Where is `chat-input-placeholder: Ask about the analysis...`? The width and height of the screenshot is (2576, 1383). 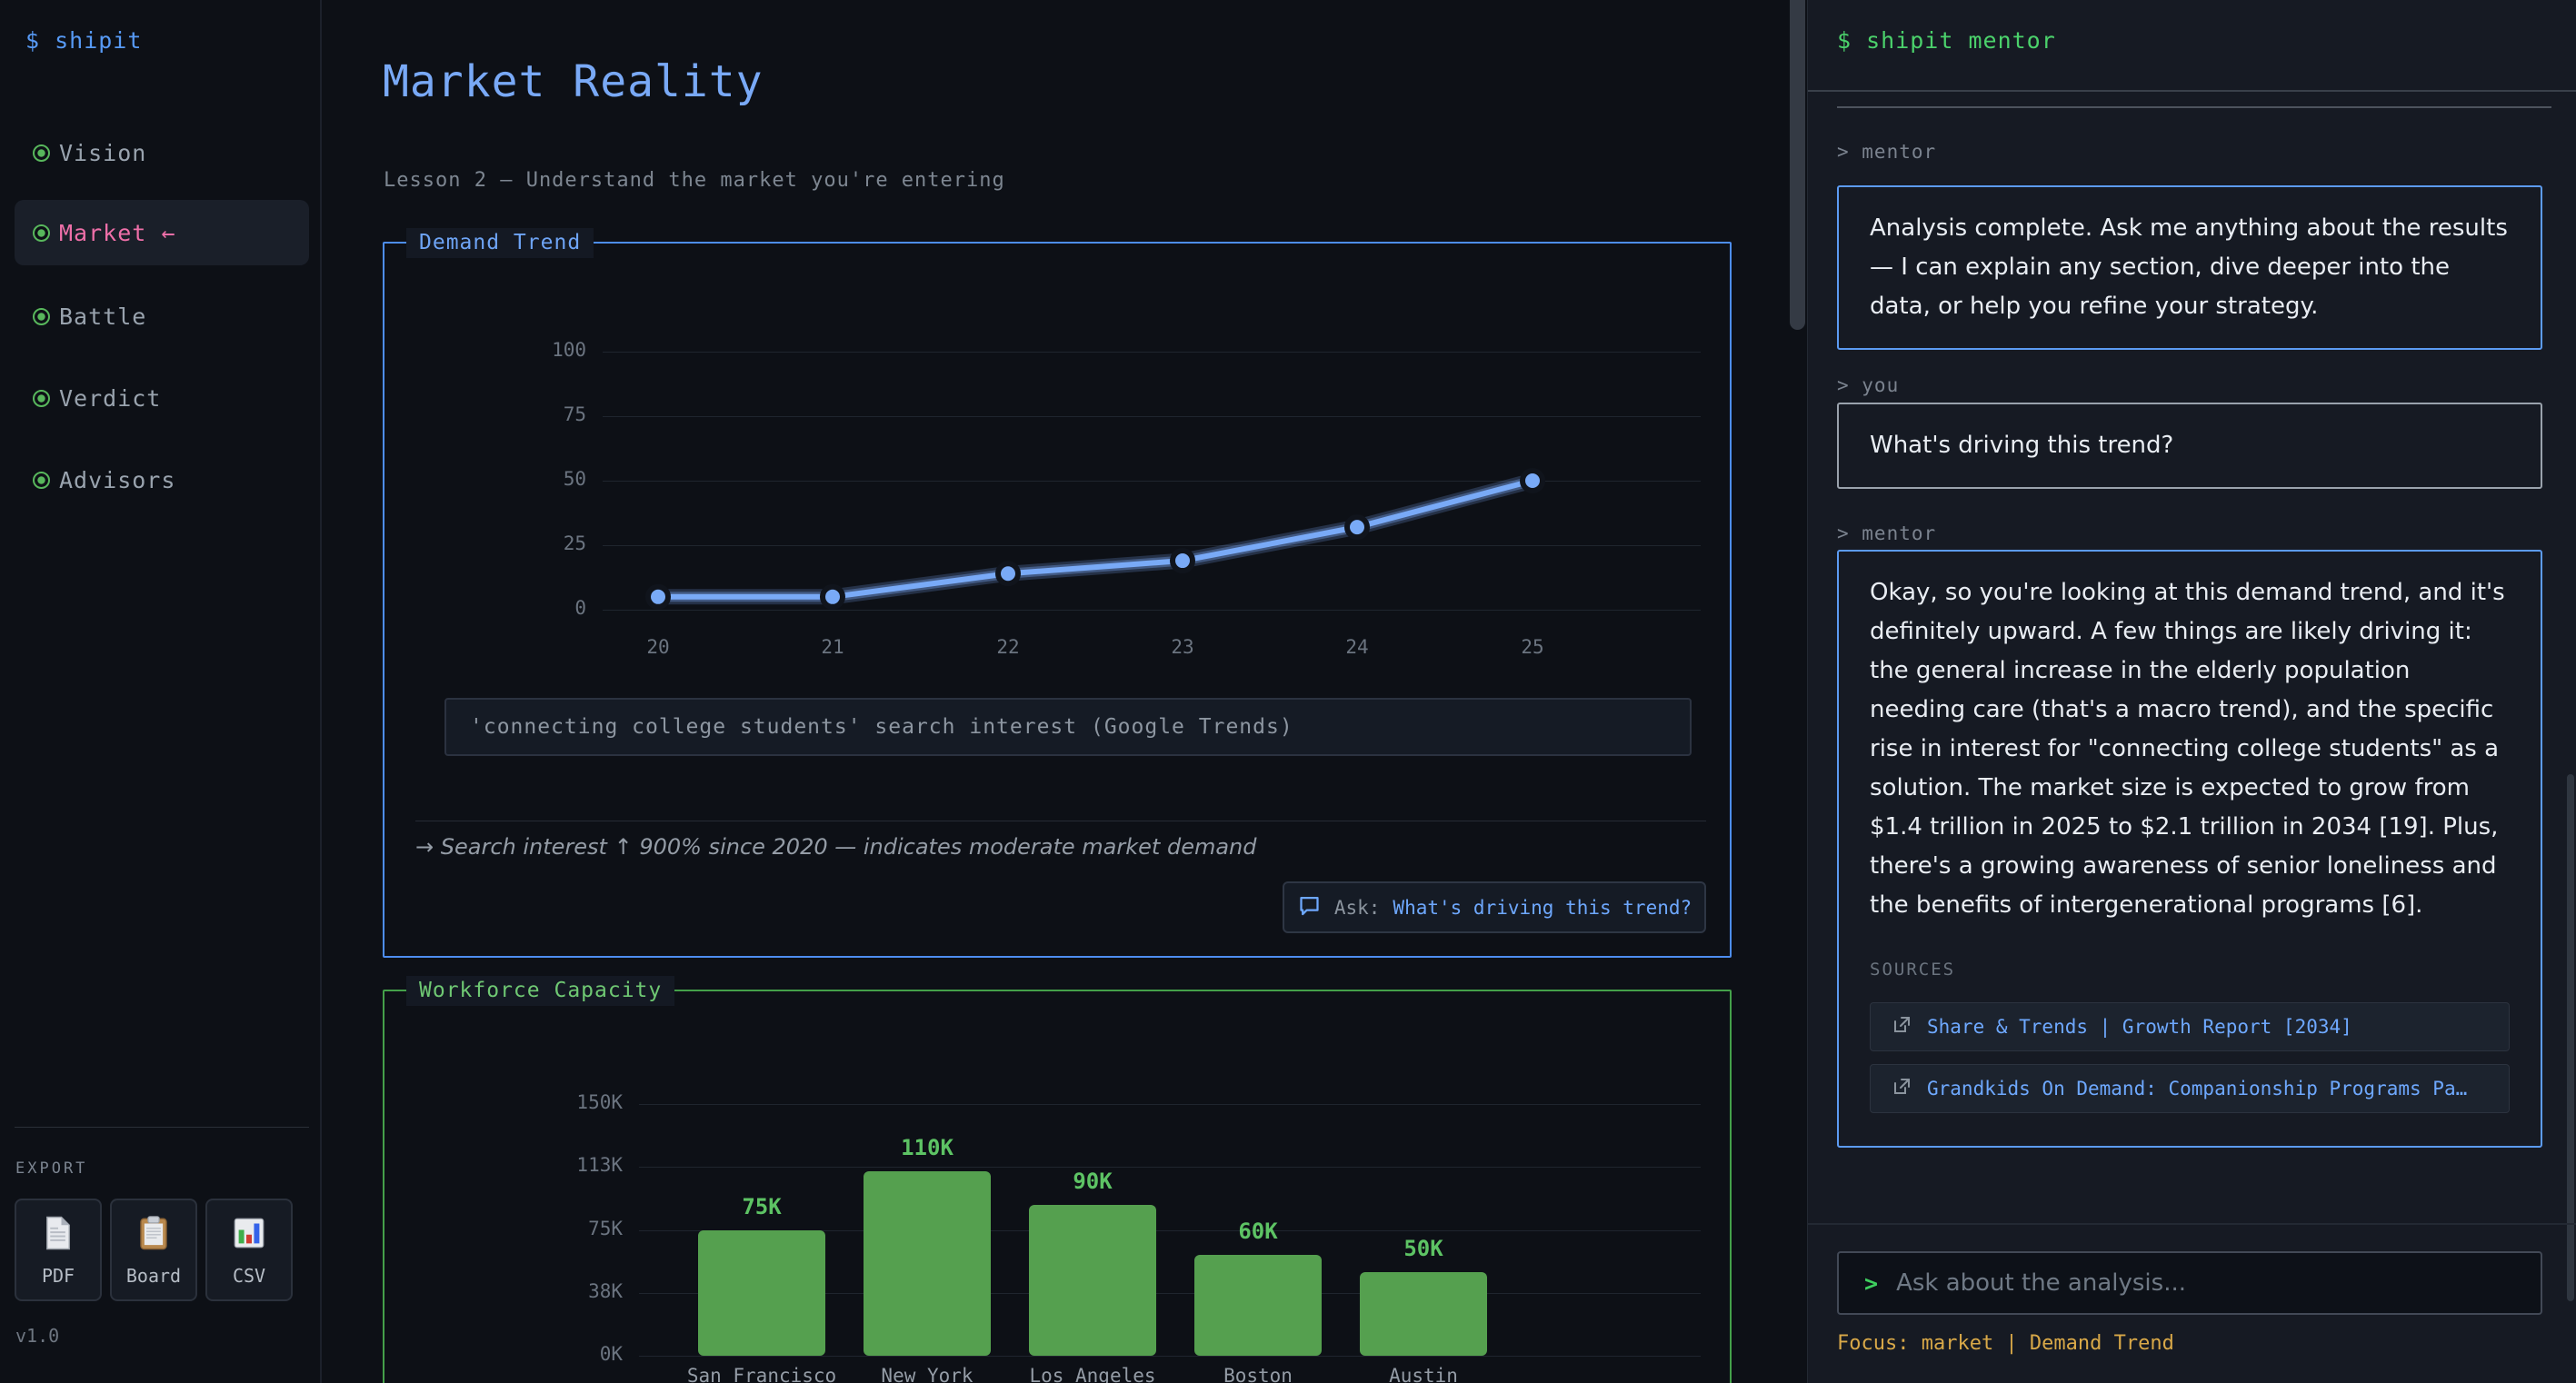 chat-input-placeholder: Ask about the analysis... is located at coordinates (2041, 1283).